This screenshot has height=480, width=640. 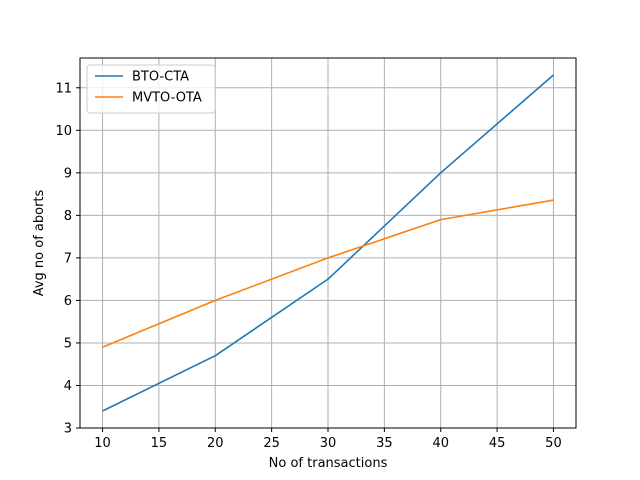 What do you see at coordinates (63, 88) in the screenshot?
I see `y-tick-label: 11` at bounding box center [63, 88].